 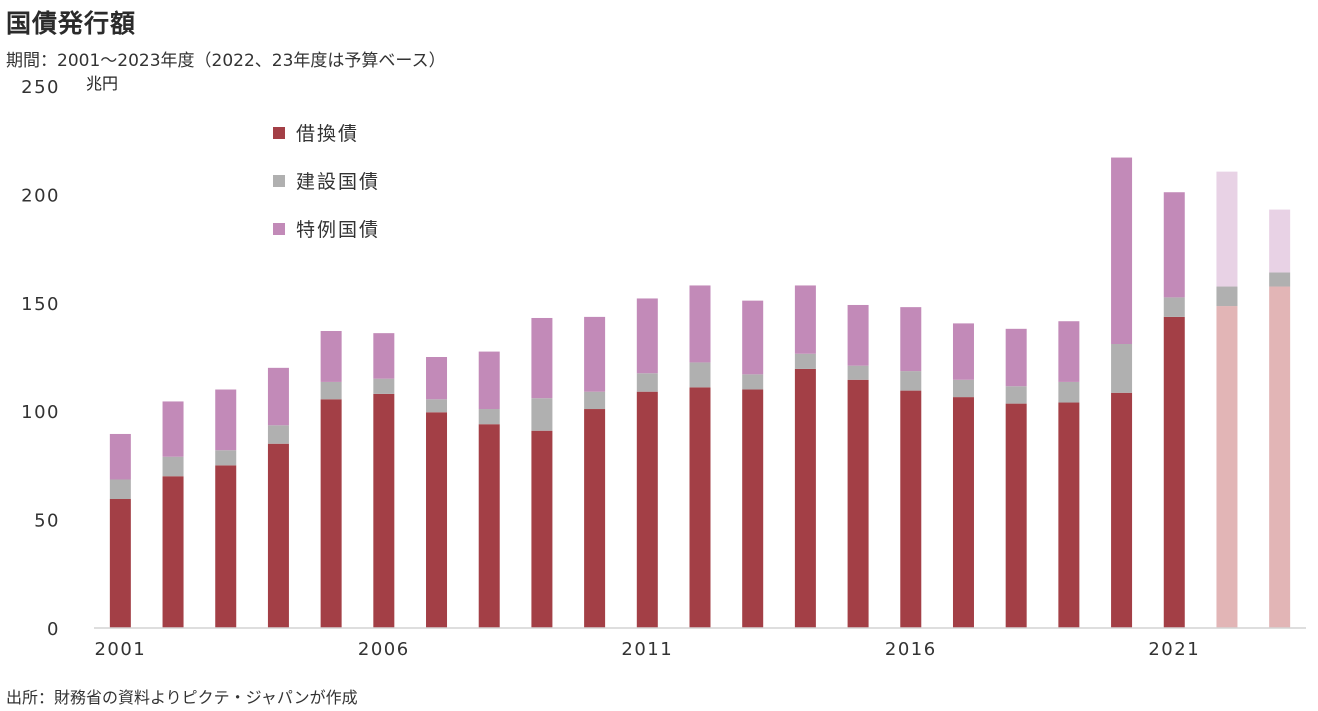 What do you see at coordinates (120, 649) in the screenshot?
I see `x-tick-label: 2001` at bounding box center [120, 649].